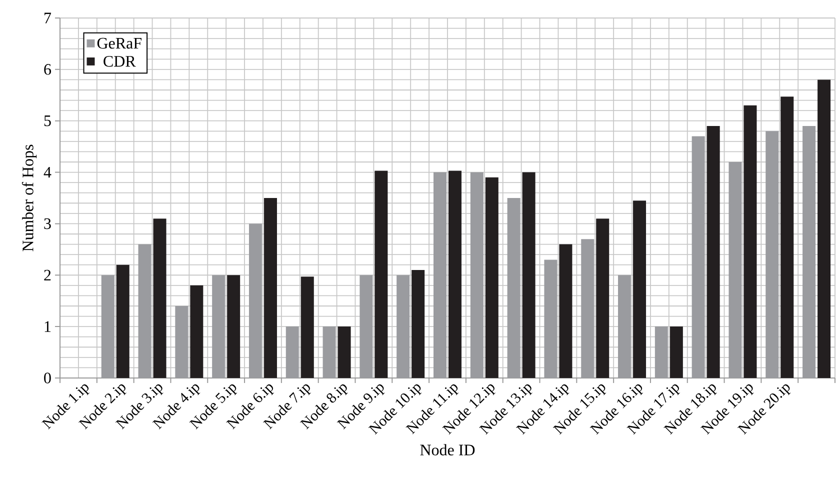 Image resolution: width=839 pixels, height=501 pixels. I want to click on y-tick-label: 3, so click(47, 224).